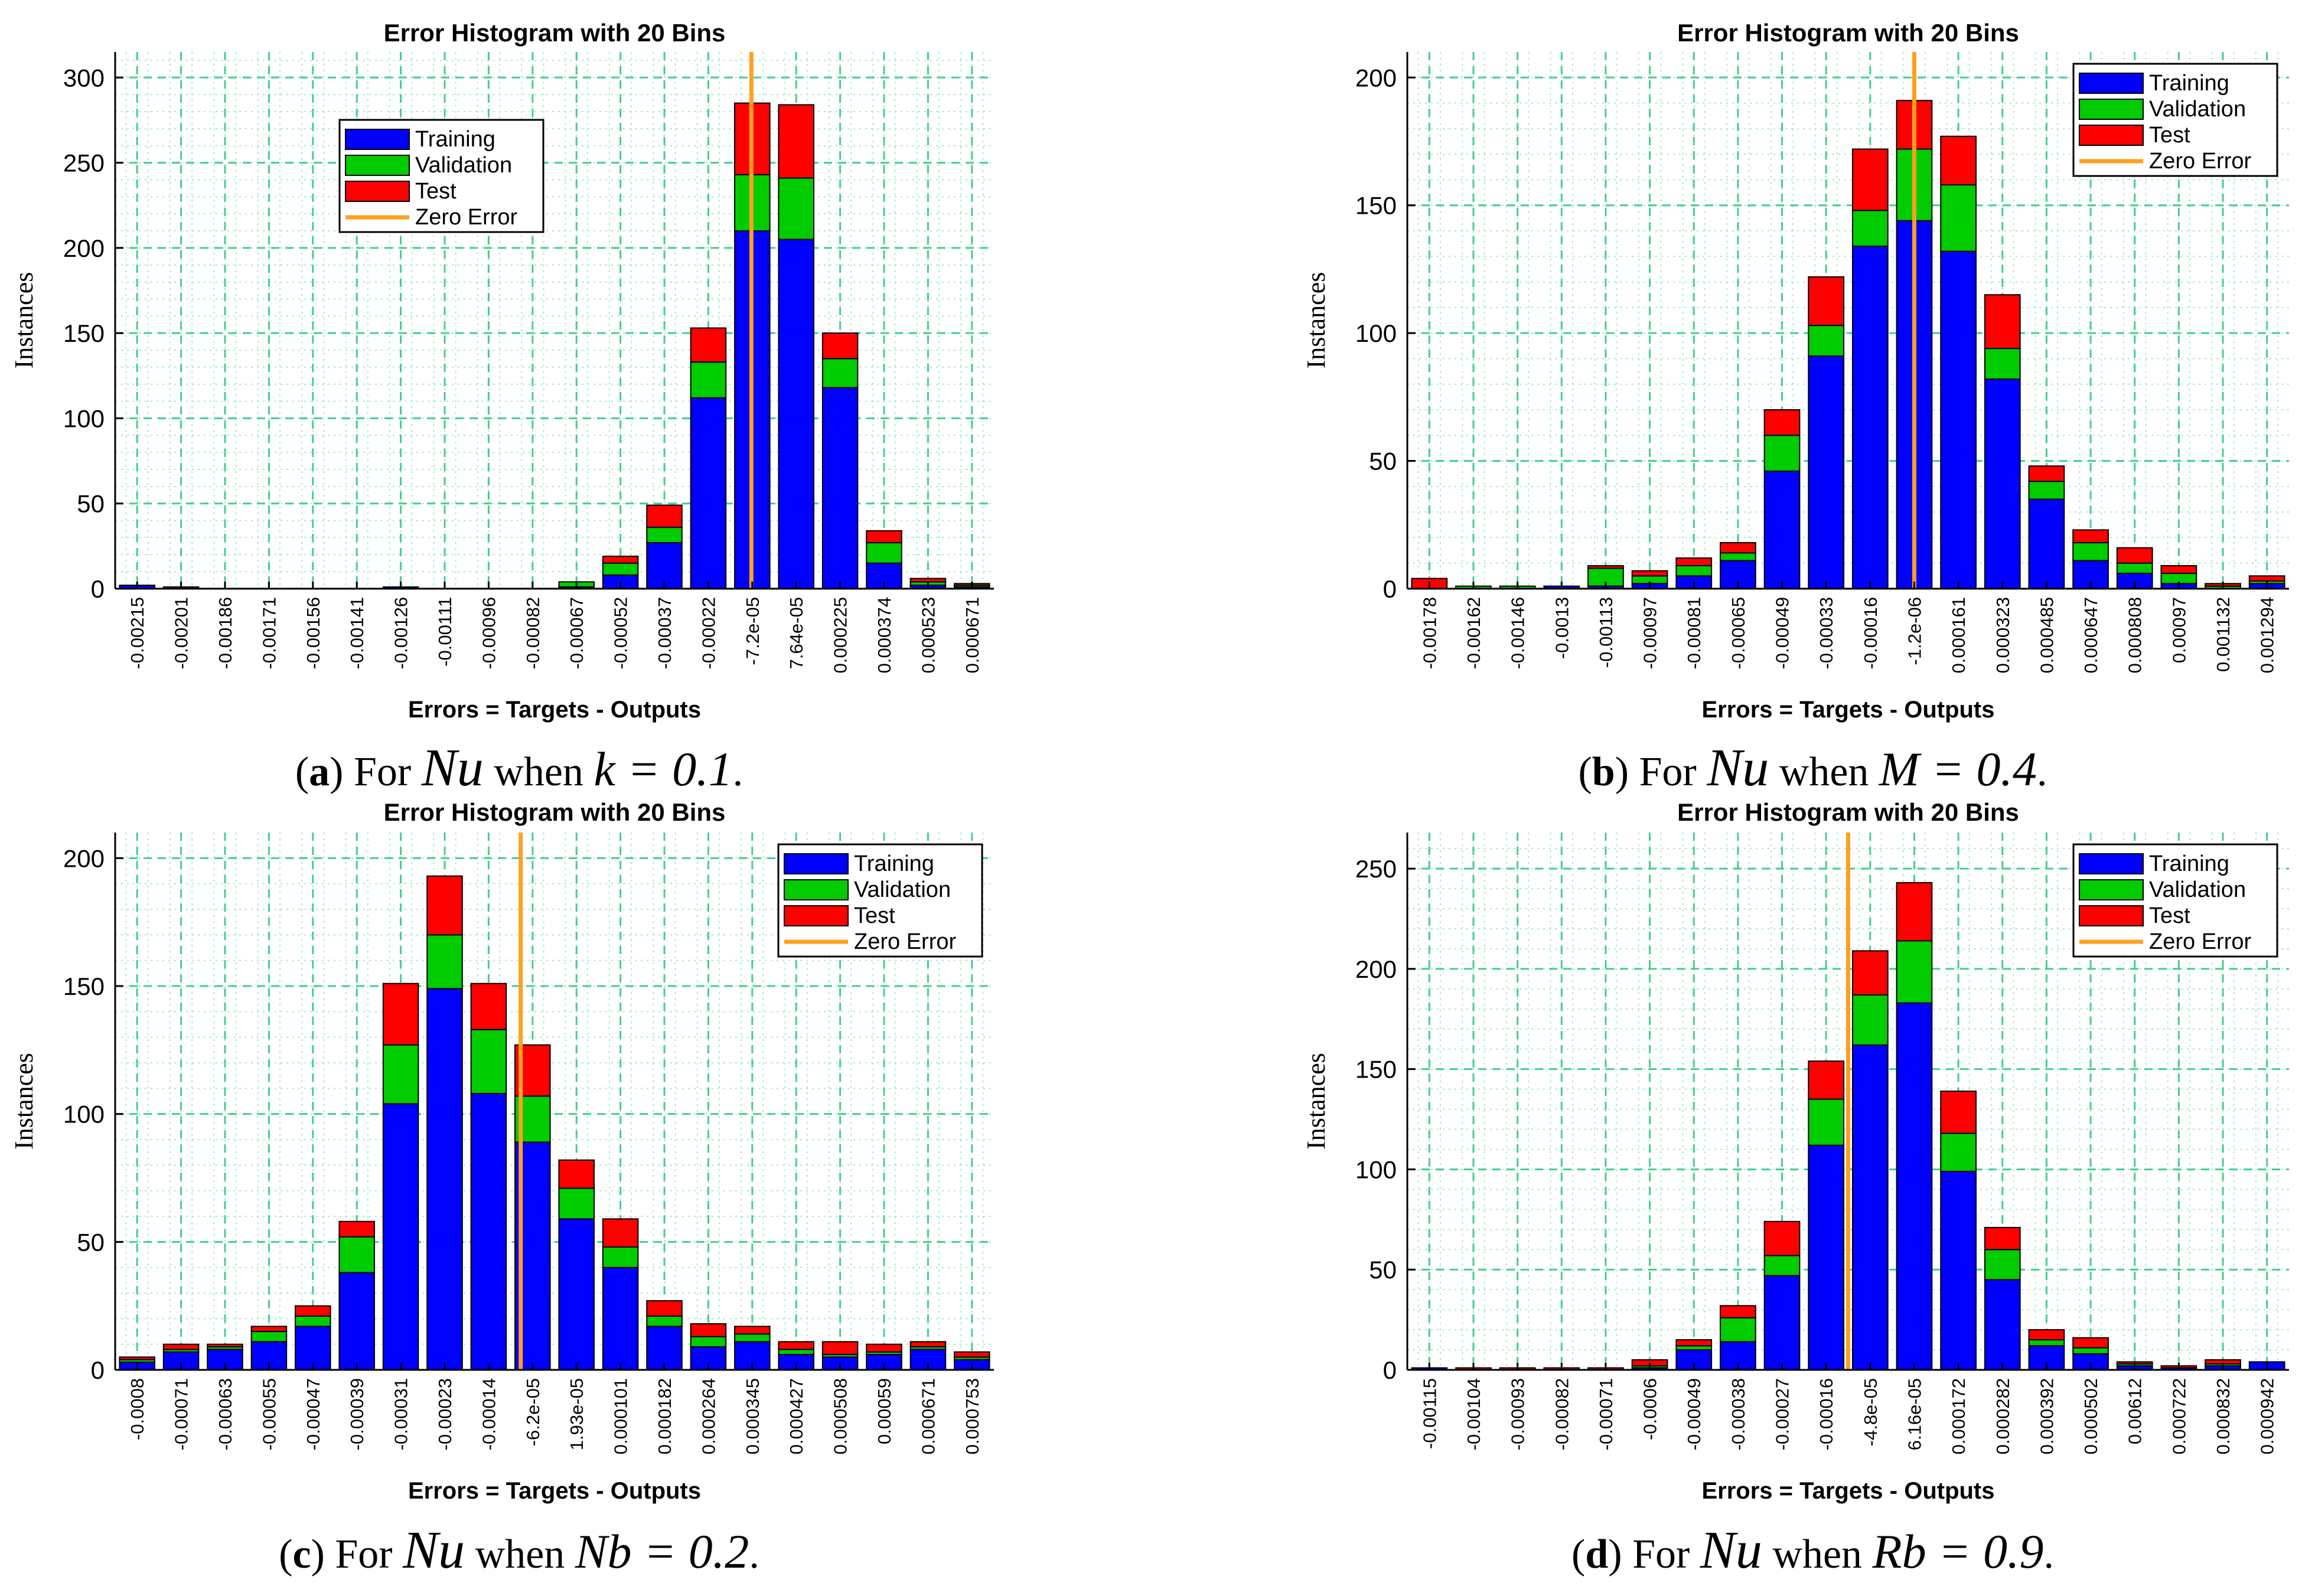  I want to click on caption-part-5: M = 0.4, so click(1958, 769).